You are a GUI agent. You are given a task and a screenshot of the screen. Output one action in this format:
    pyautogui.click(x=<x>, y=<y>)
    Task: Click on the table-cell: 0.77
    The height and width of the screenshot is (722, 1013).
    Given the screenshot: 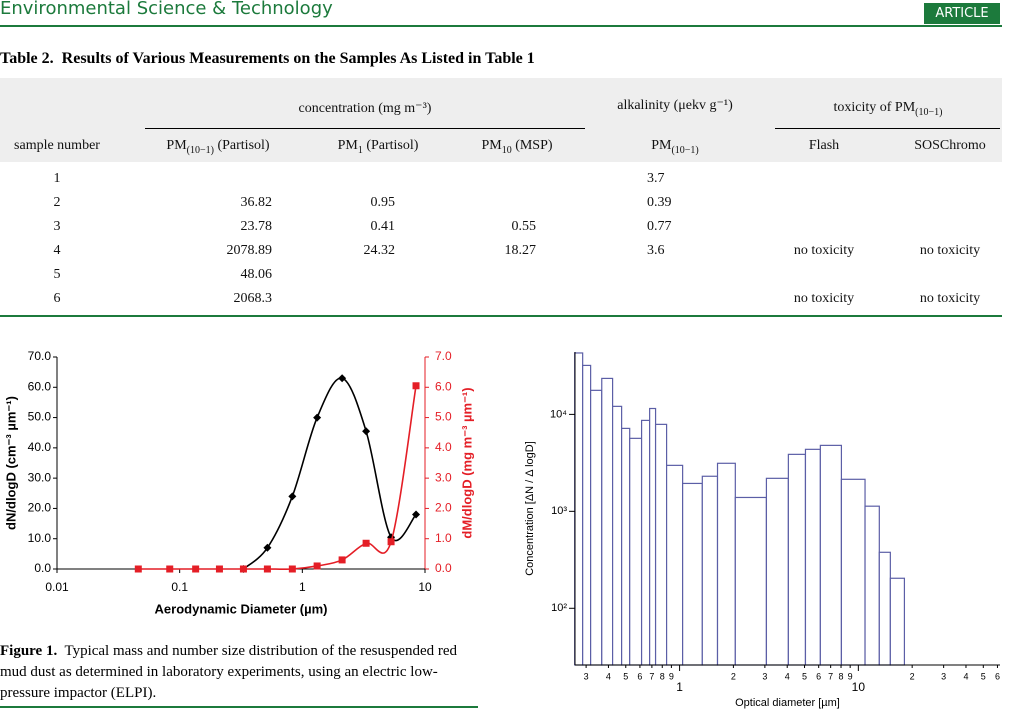 What is the action you would take?
    pyautogui.click(x=659, y=226)
    